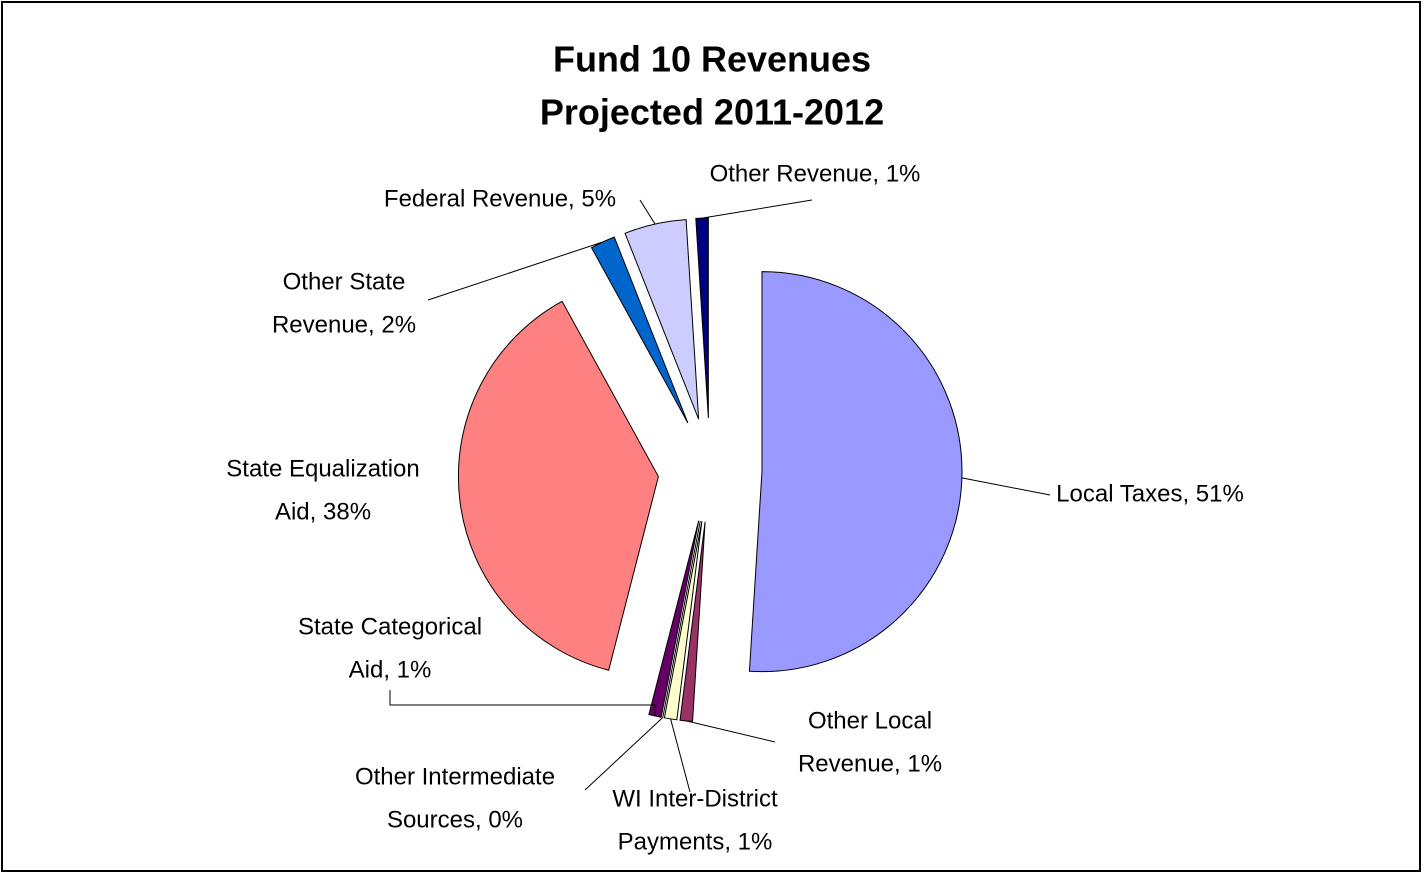 The image size is (1424, 873). I want to click on data-label: State Categorical, so click(390, 626).